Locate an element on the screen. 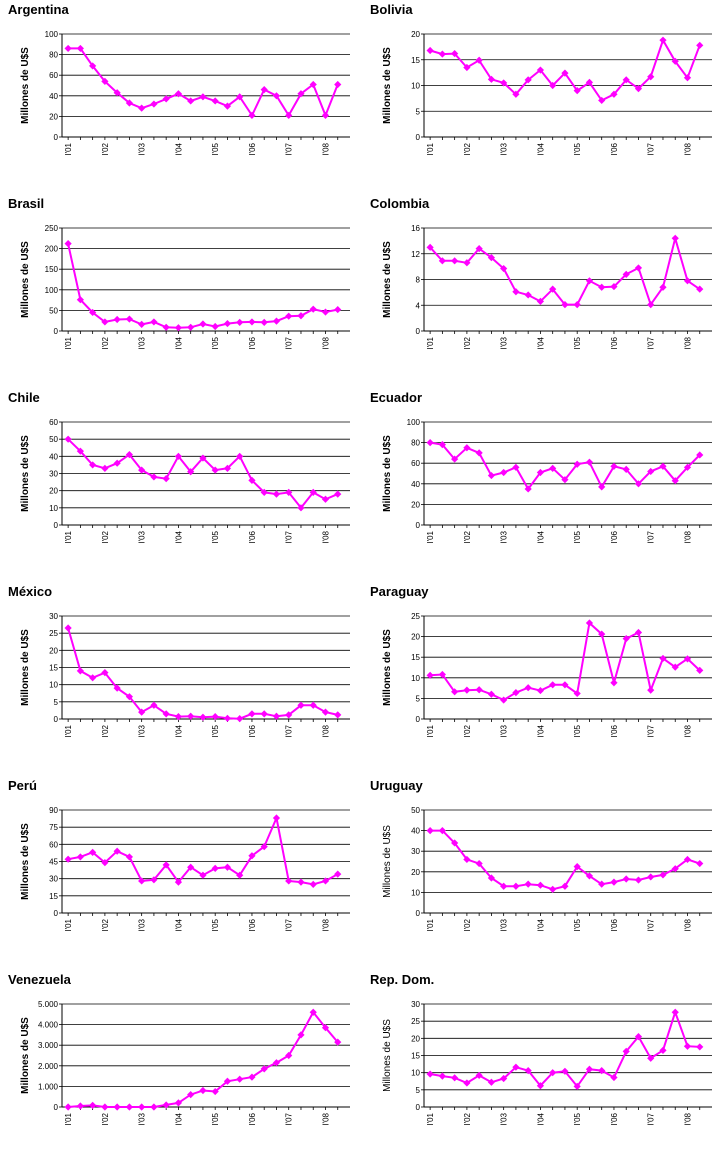  chart-title: México is located at coordinates (30, 591).